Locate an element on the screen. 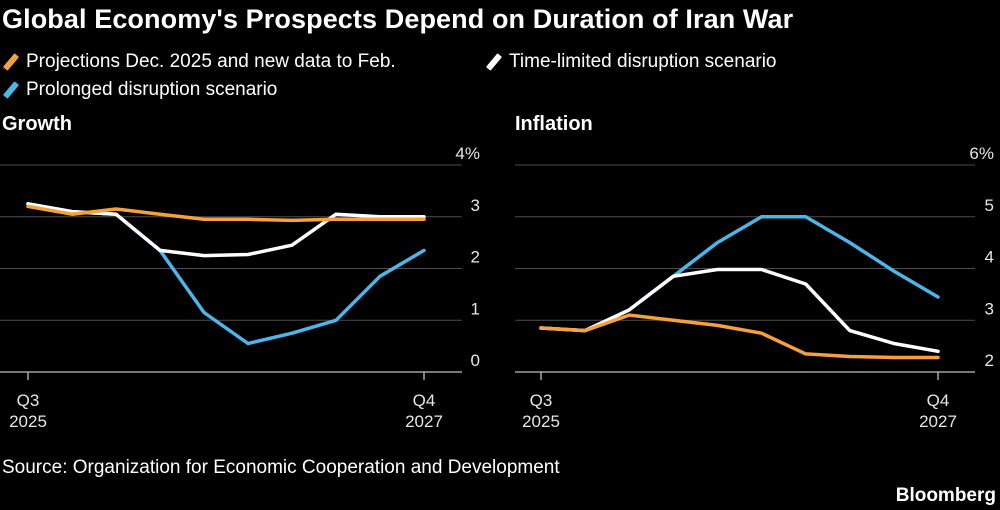 Image resolution: width=1000 pixels, height=510 pixels. inflation-x-tick-label: Q4 is located at coordinates (938, 400).